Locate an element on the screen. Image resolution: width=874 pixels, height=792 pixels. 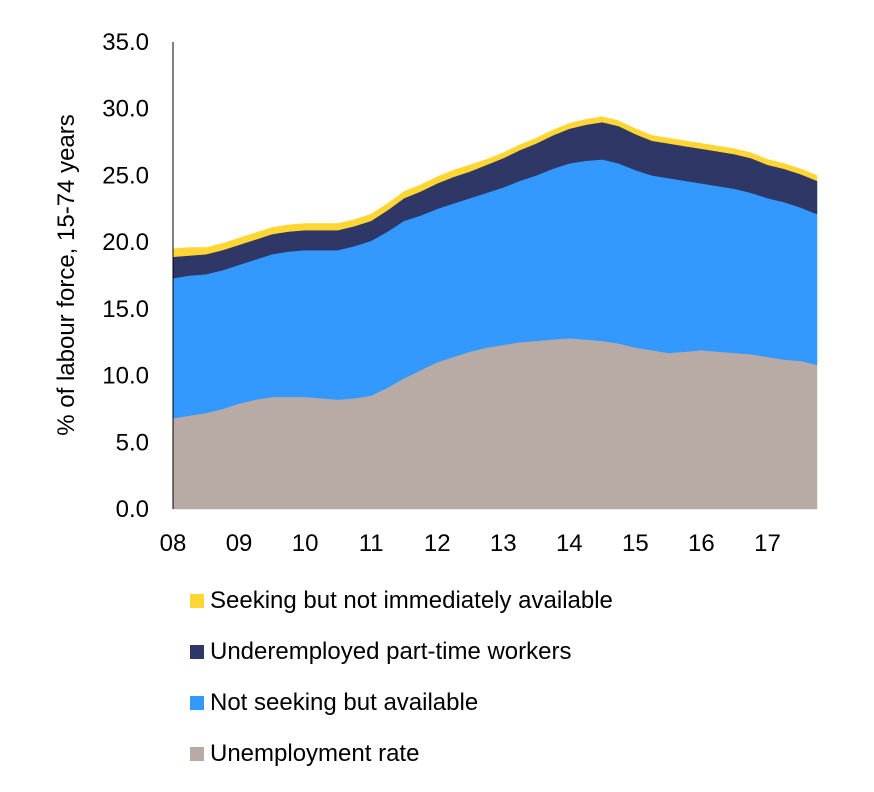
x-axis-tick-labels: 08 09 10 11 12 13 14 15 16 17 is located at coordinates (470, 543).